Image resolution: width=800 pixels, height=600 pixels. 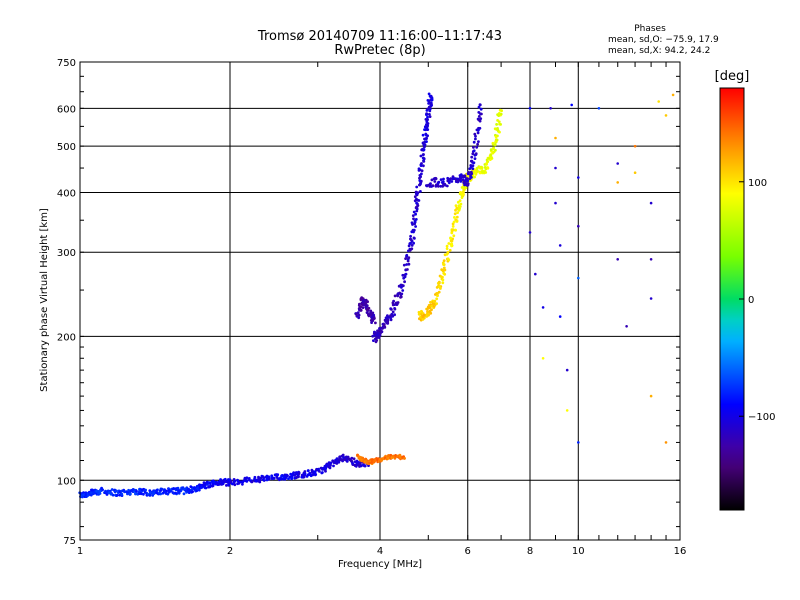 I want to click on colorbar-tick-label: 0, so click(x=751, y=300).